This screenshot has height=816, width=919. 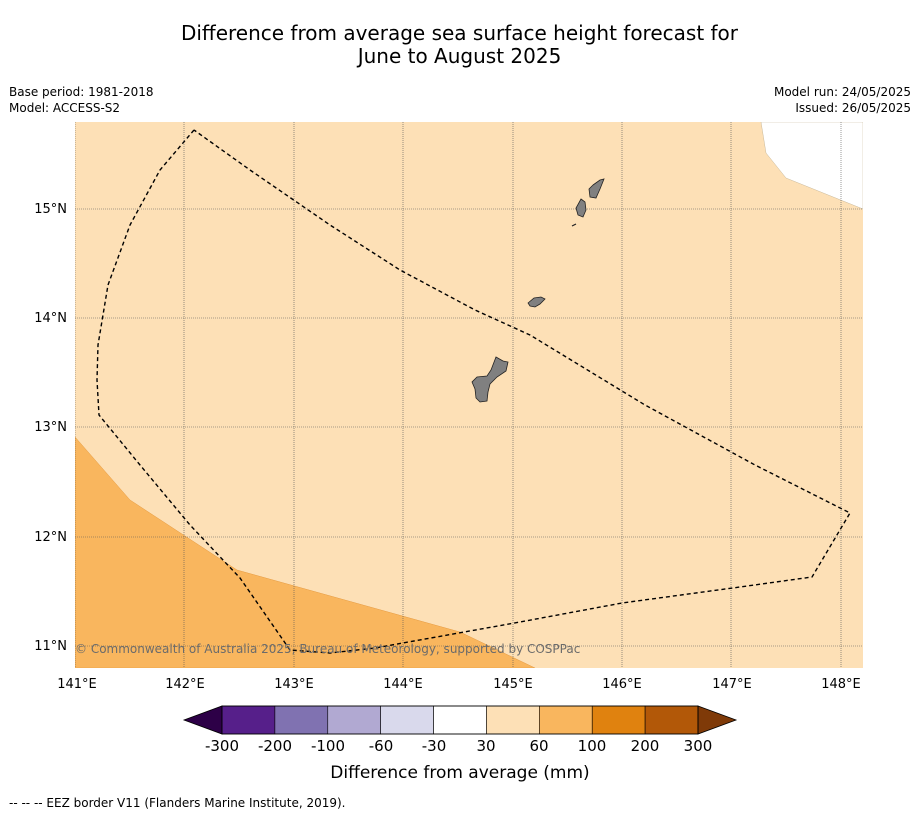 What do you see at coordinates (50, 537) in the screenshot?
I see `lat-label-12n: 12°N` at bounding box center [50, 537].